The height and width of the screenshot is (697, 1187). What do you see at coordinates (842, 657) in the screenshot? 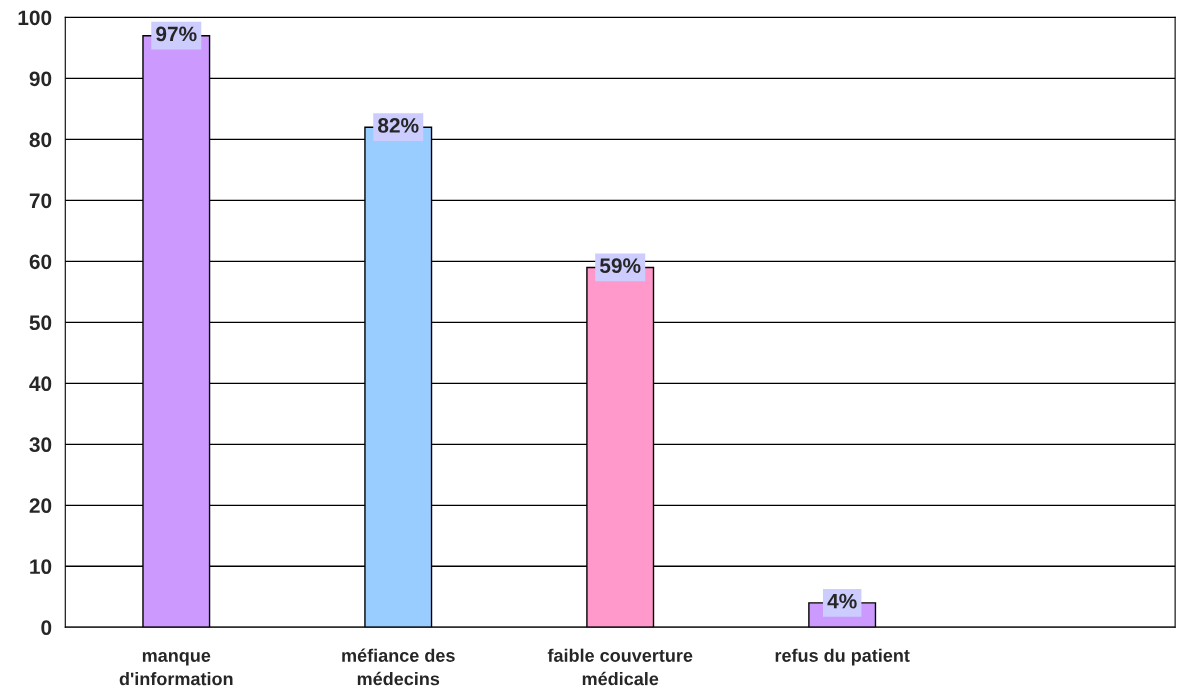
I see `x-tick-label: refus du patient` at bounding box center [842, 657].